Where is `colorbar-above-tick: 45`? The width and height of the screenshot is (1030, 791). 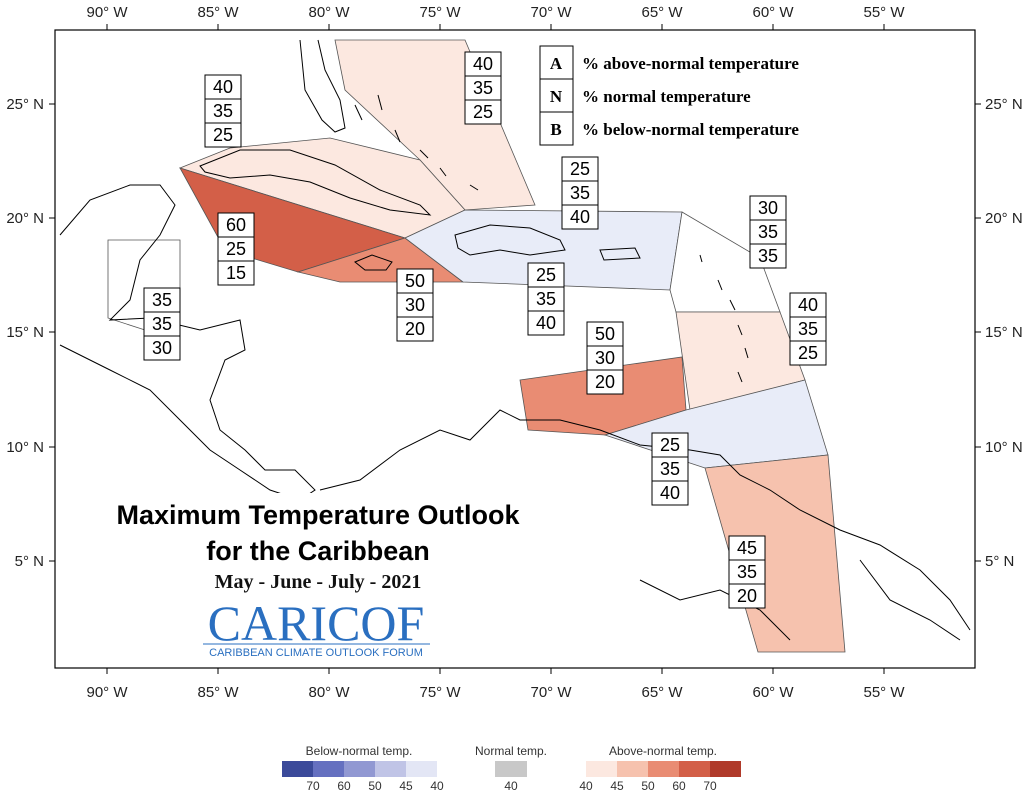
colorbar-above-tick: 45 is located at coordinates (617, 785).